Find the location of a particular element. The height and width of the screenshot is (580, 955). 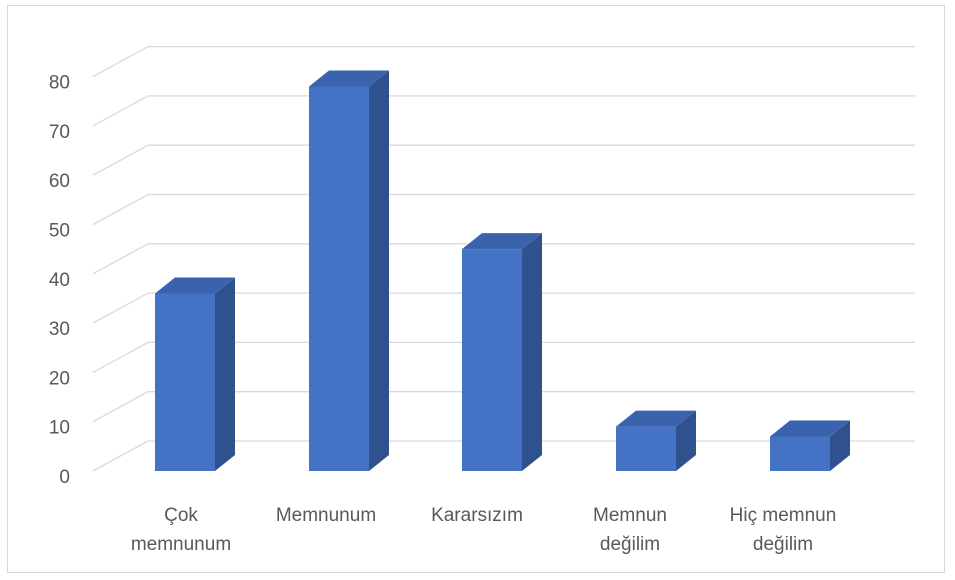

x-category-label: Memnunum is located at coordinates (326, 515).